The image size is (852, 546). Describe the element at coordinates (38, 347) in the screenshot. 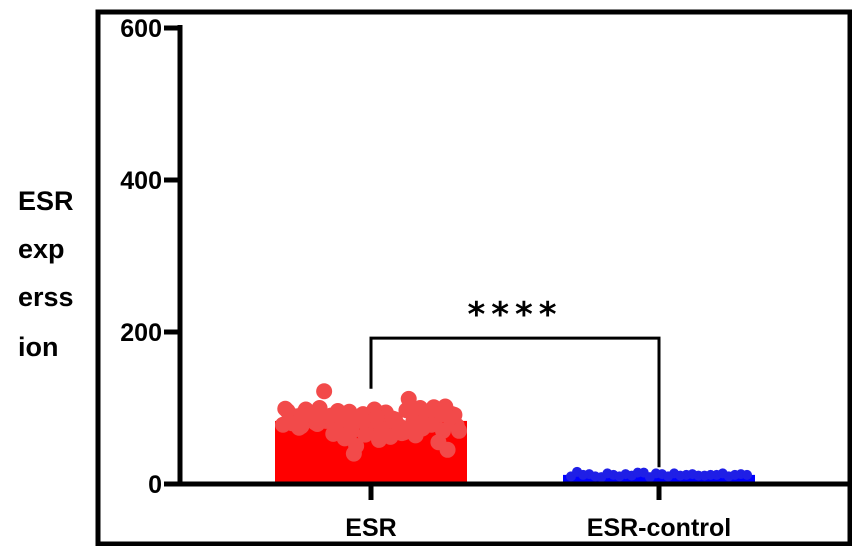

I see `y-axis-label-line: ion` at that location.